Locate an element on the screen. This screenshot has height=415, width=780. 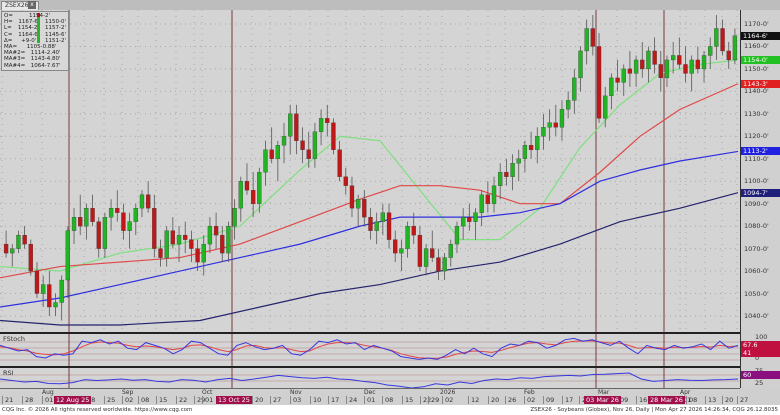
rsi-panel: RSI is located at coordinates (370, 378).